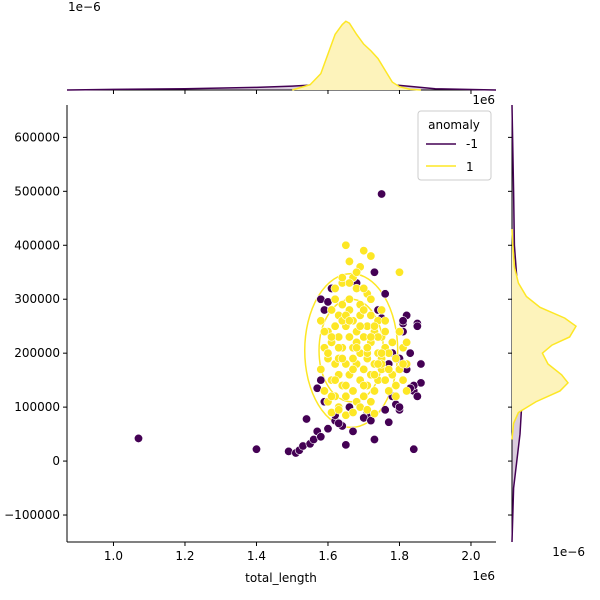  What do you see at coordinates (470, 556) in the screenshot?
I see `x-tick-label: 2.0` at bounding box center [470, 556].